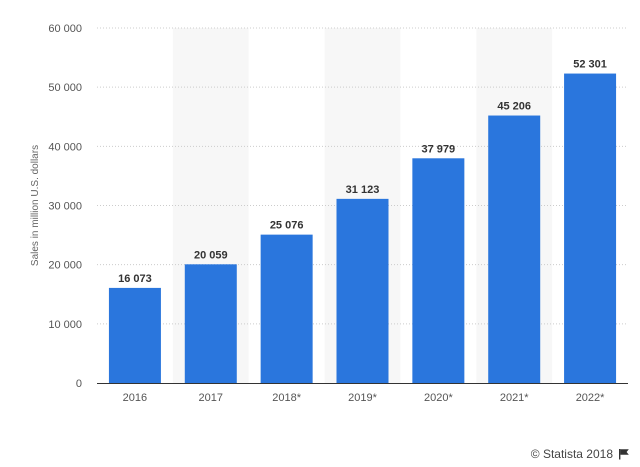  I want to click on x-tick-label: 2017, so click(211, 398).